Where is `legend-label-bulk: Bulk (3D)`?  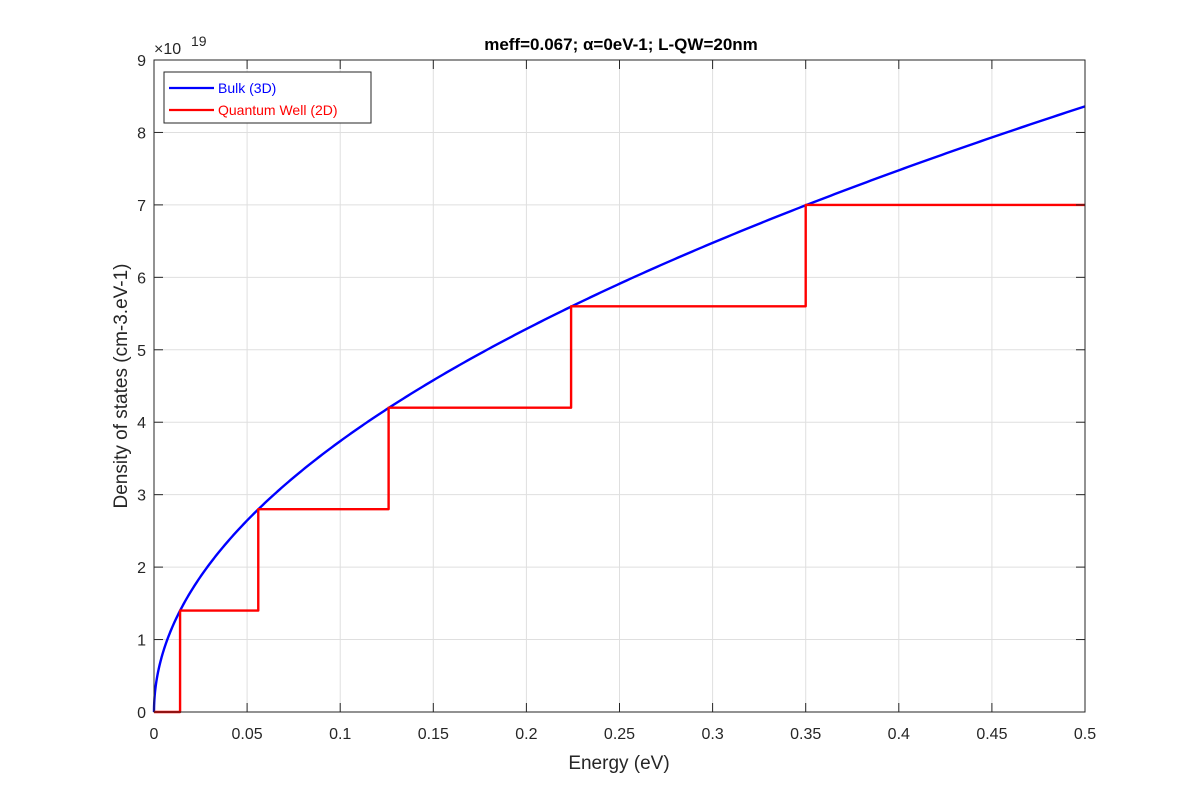 legend-label-bulk: Bulk (3D) is located at coordinates (247, 88).